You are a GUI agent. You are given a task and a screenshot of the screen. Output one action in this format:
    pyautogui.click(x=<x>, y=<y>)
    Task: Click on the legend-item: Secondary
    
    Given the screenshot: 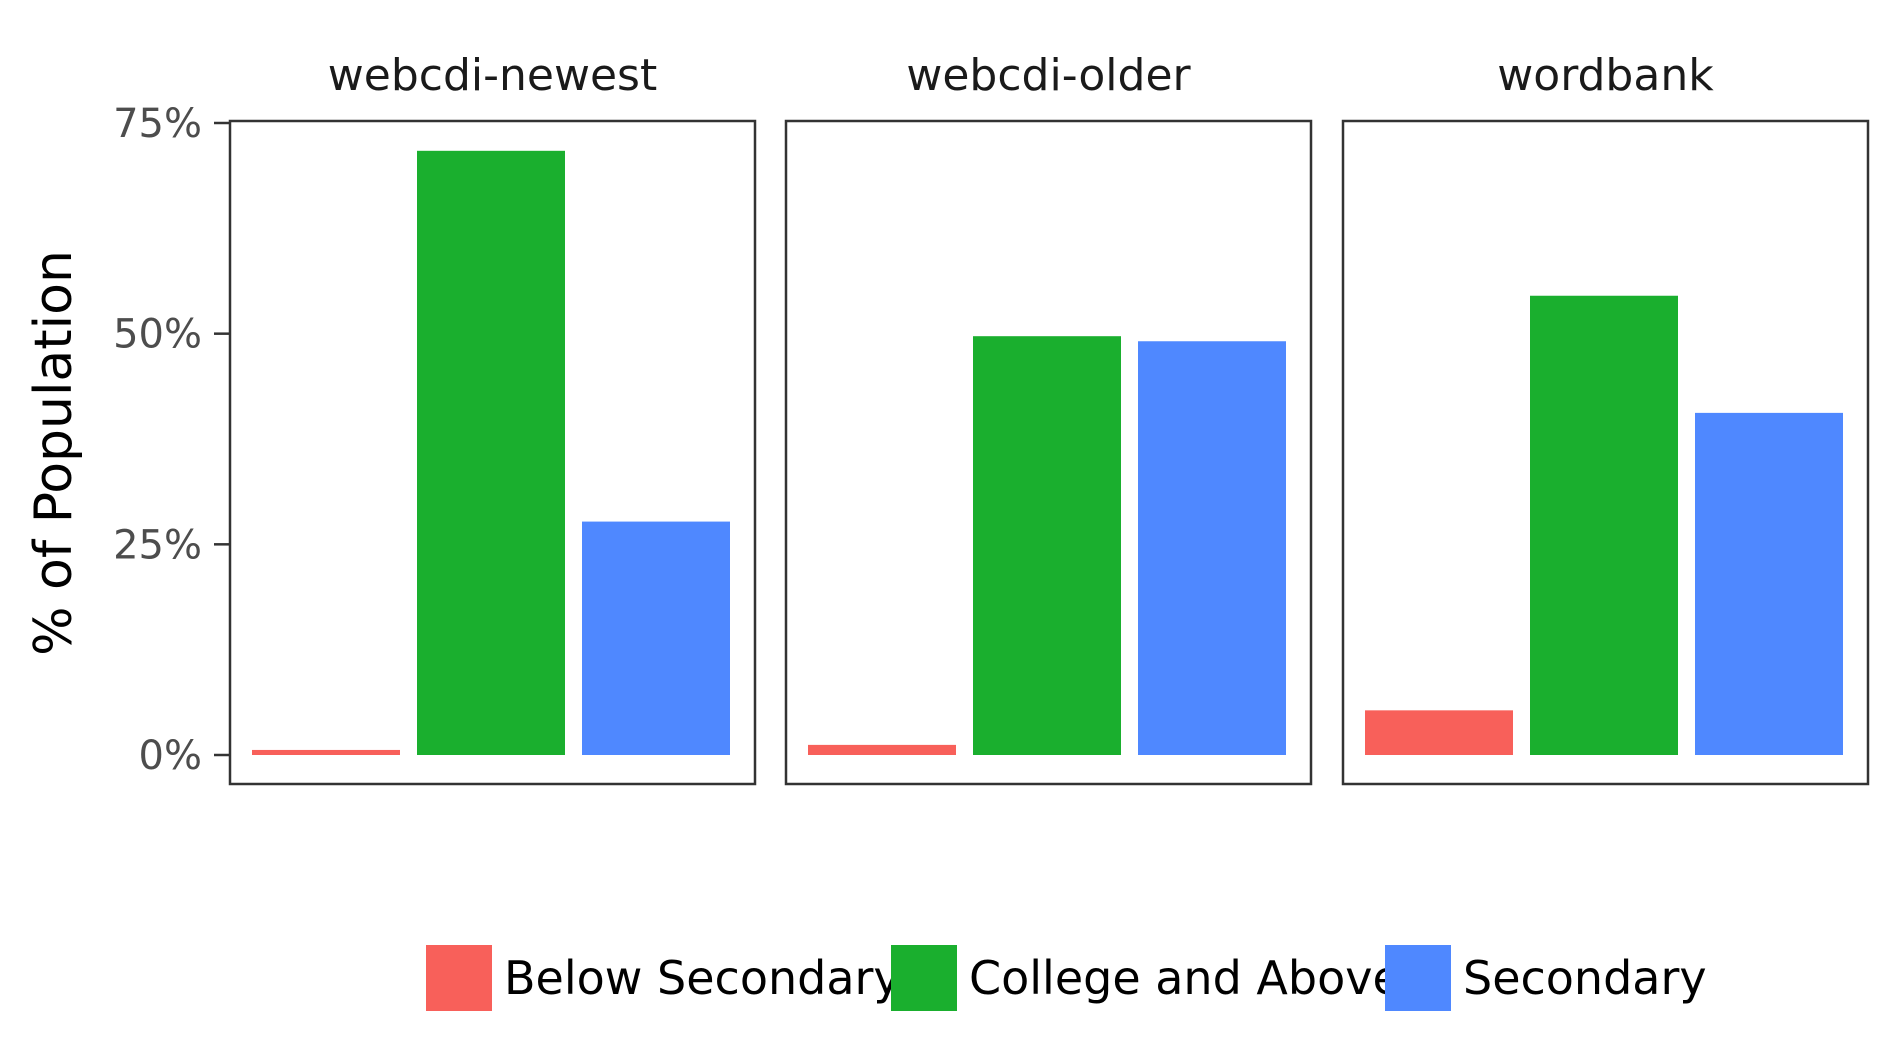 What is the action you would take?
    pyautogui.click(x=1546, y=978)
    